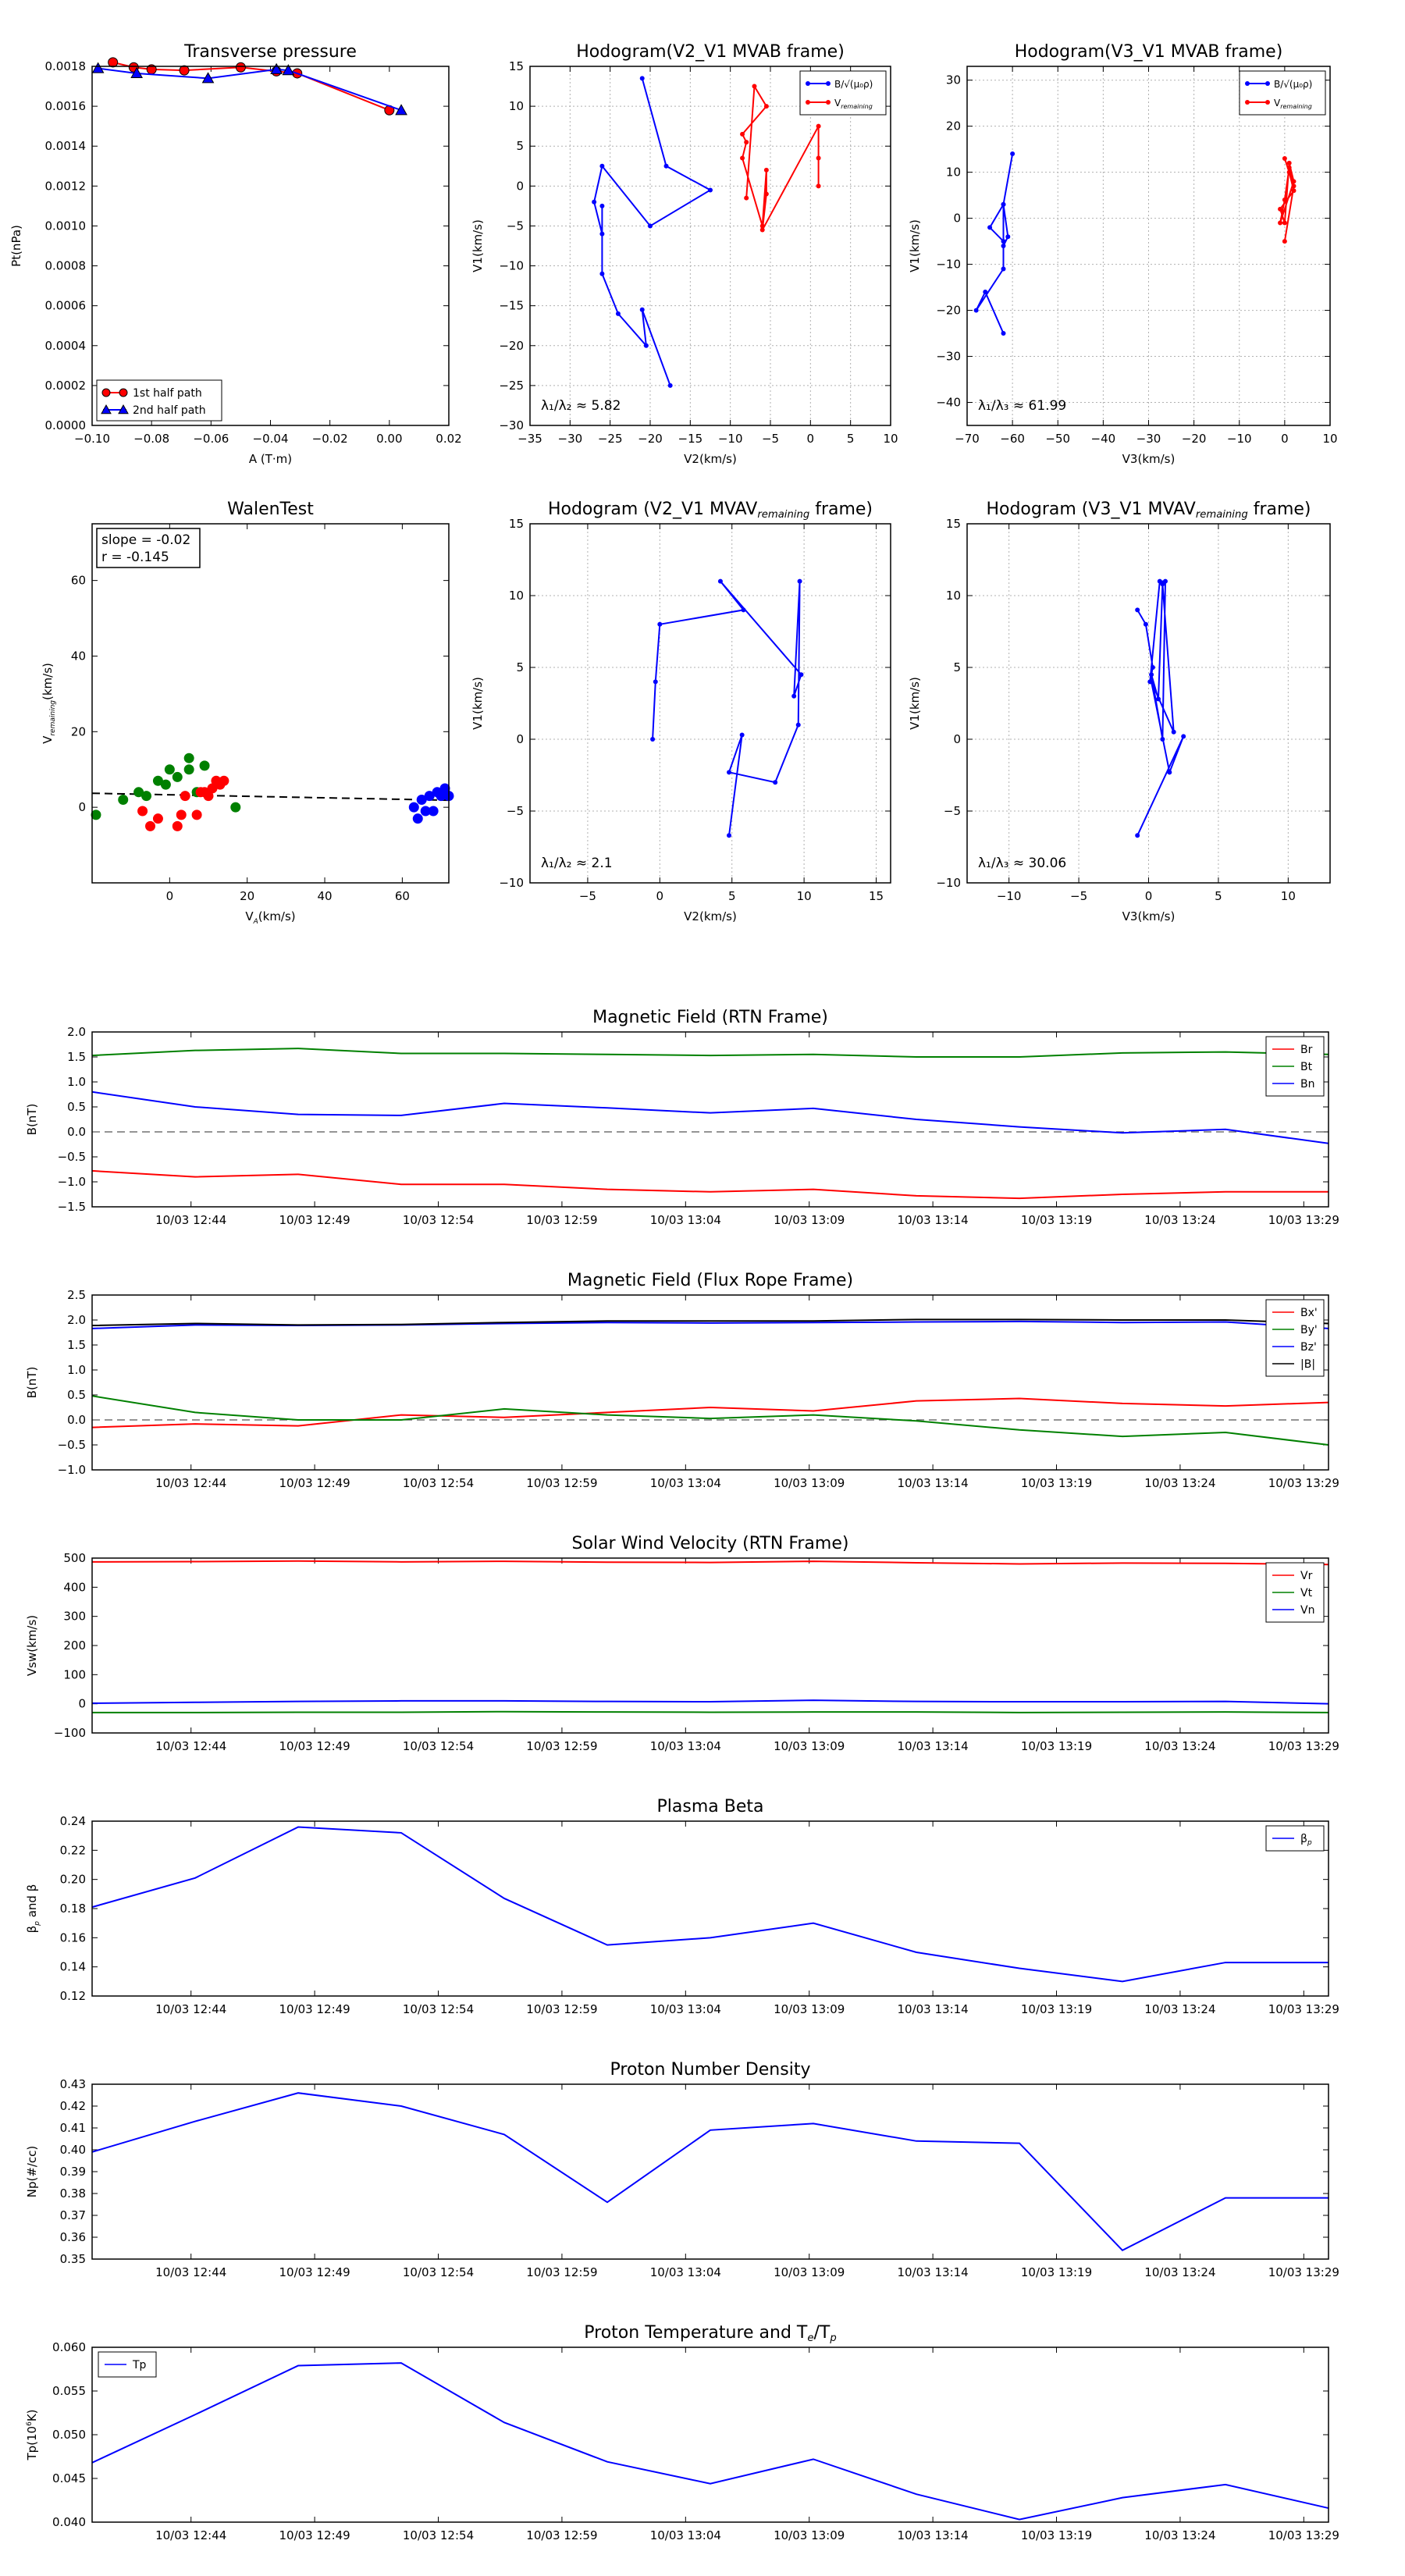 Image resolution: width=1405 pixels, height=2576 pixels. Describe the element at coordinates (934, 1746) in the screenshot. I see `x-tick-label: 10/03 13:14` at that location.